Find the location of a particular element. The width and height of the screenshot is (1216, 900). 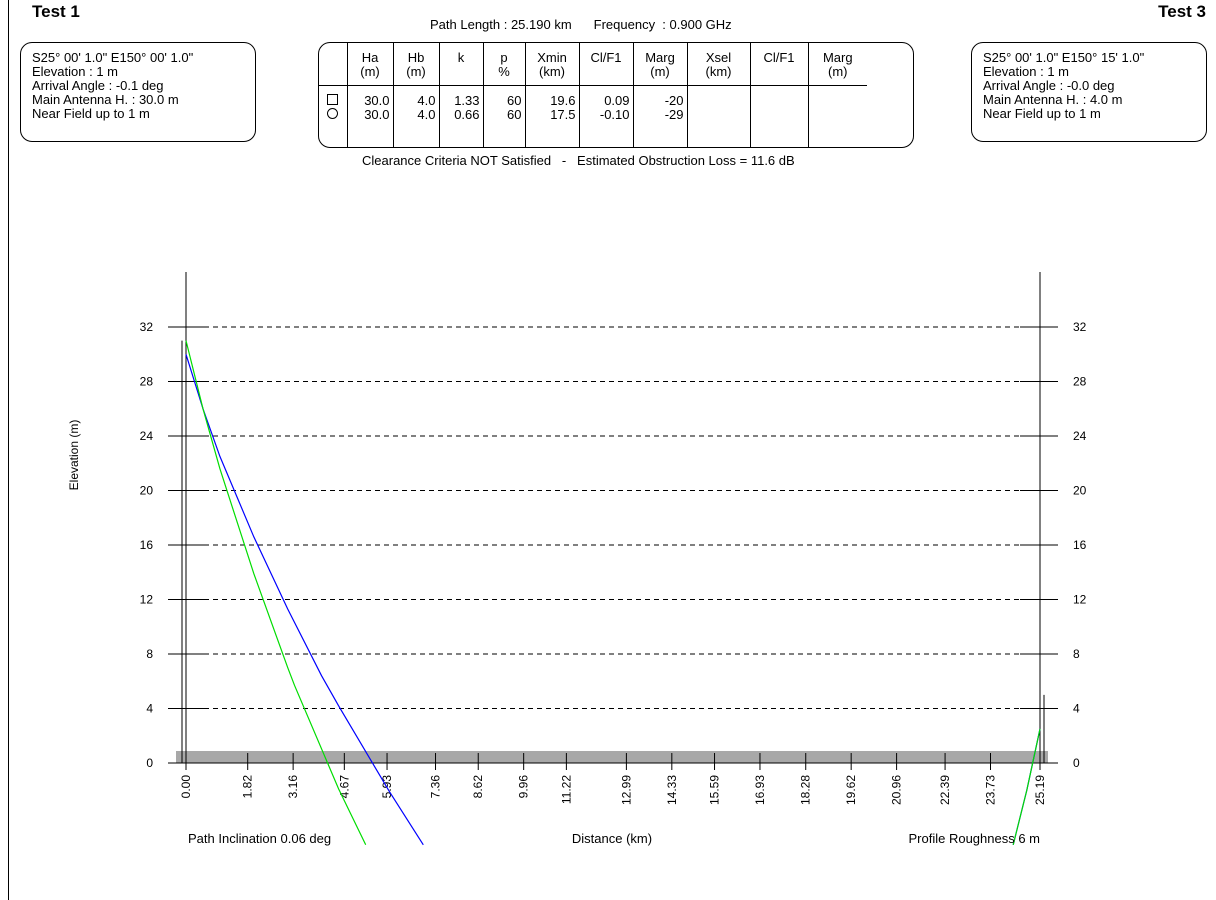

y-tick-label: 24 is located at coordinates (147, 436).